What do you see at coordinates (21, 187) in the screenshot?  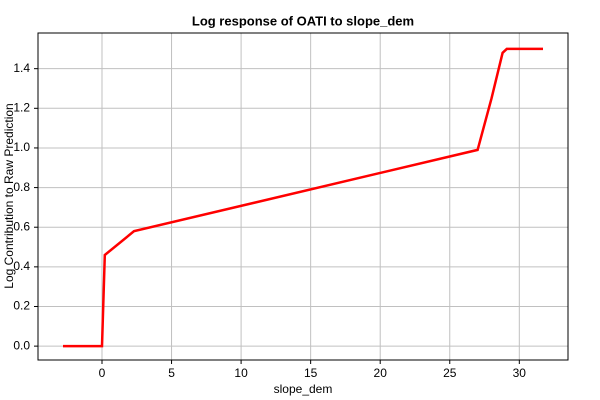 I see `y-tick-label: 0.8` at bounding box center [21, 187].